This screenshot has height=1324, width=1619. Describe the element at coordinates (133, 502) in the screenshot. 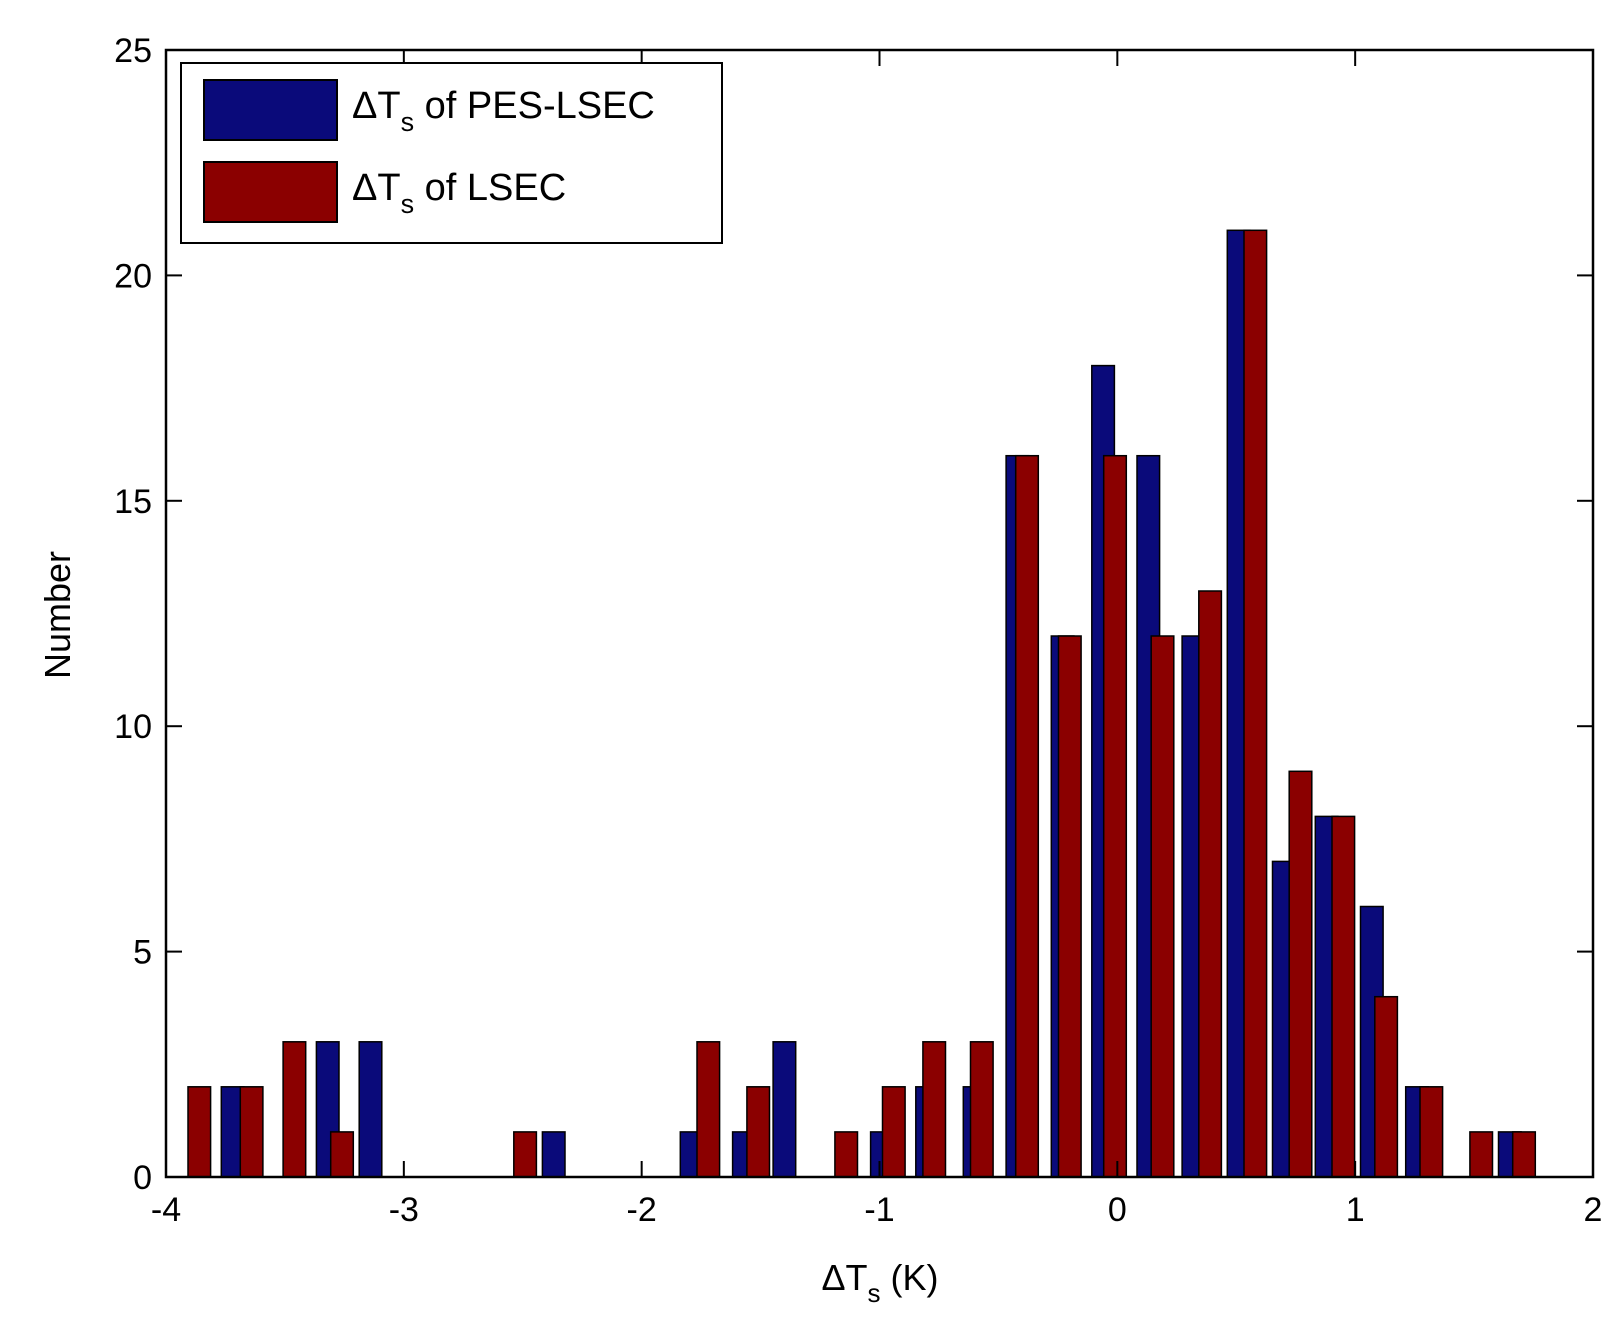

I see `y-tick-label-3: 15` at that location.